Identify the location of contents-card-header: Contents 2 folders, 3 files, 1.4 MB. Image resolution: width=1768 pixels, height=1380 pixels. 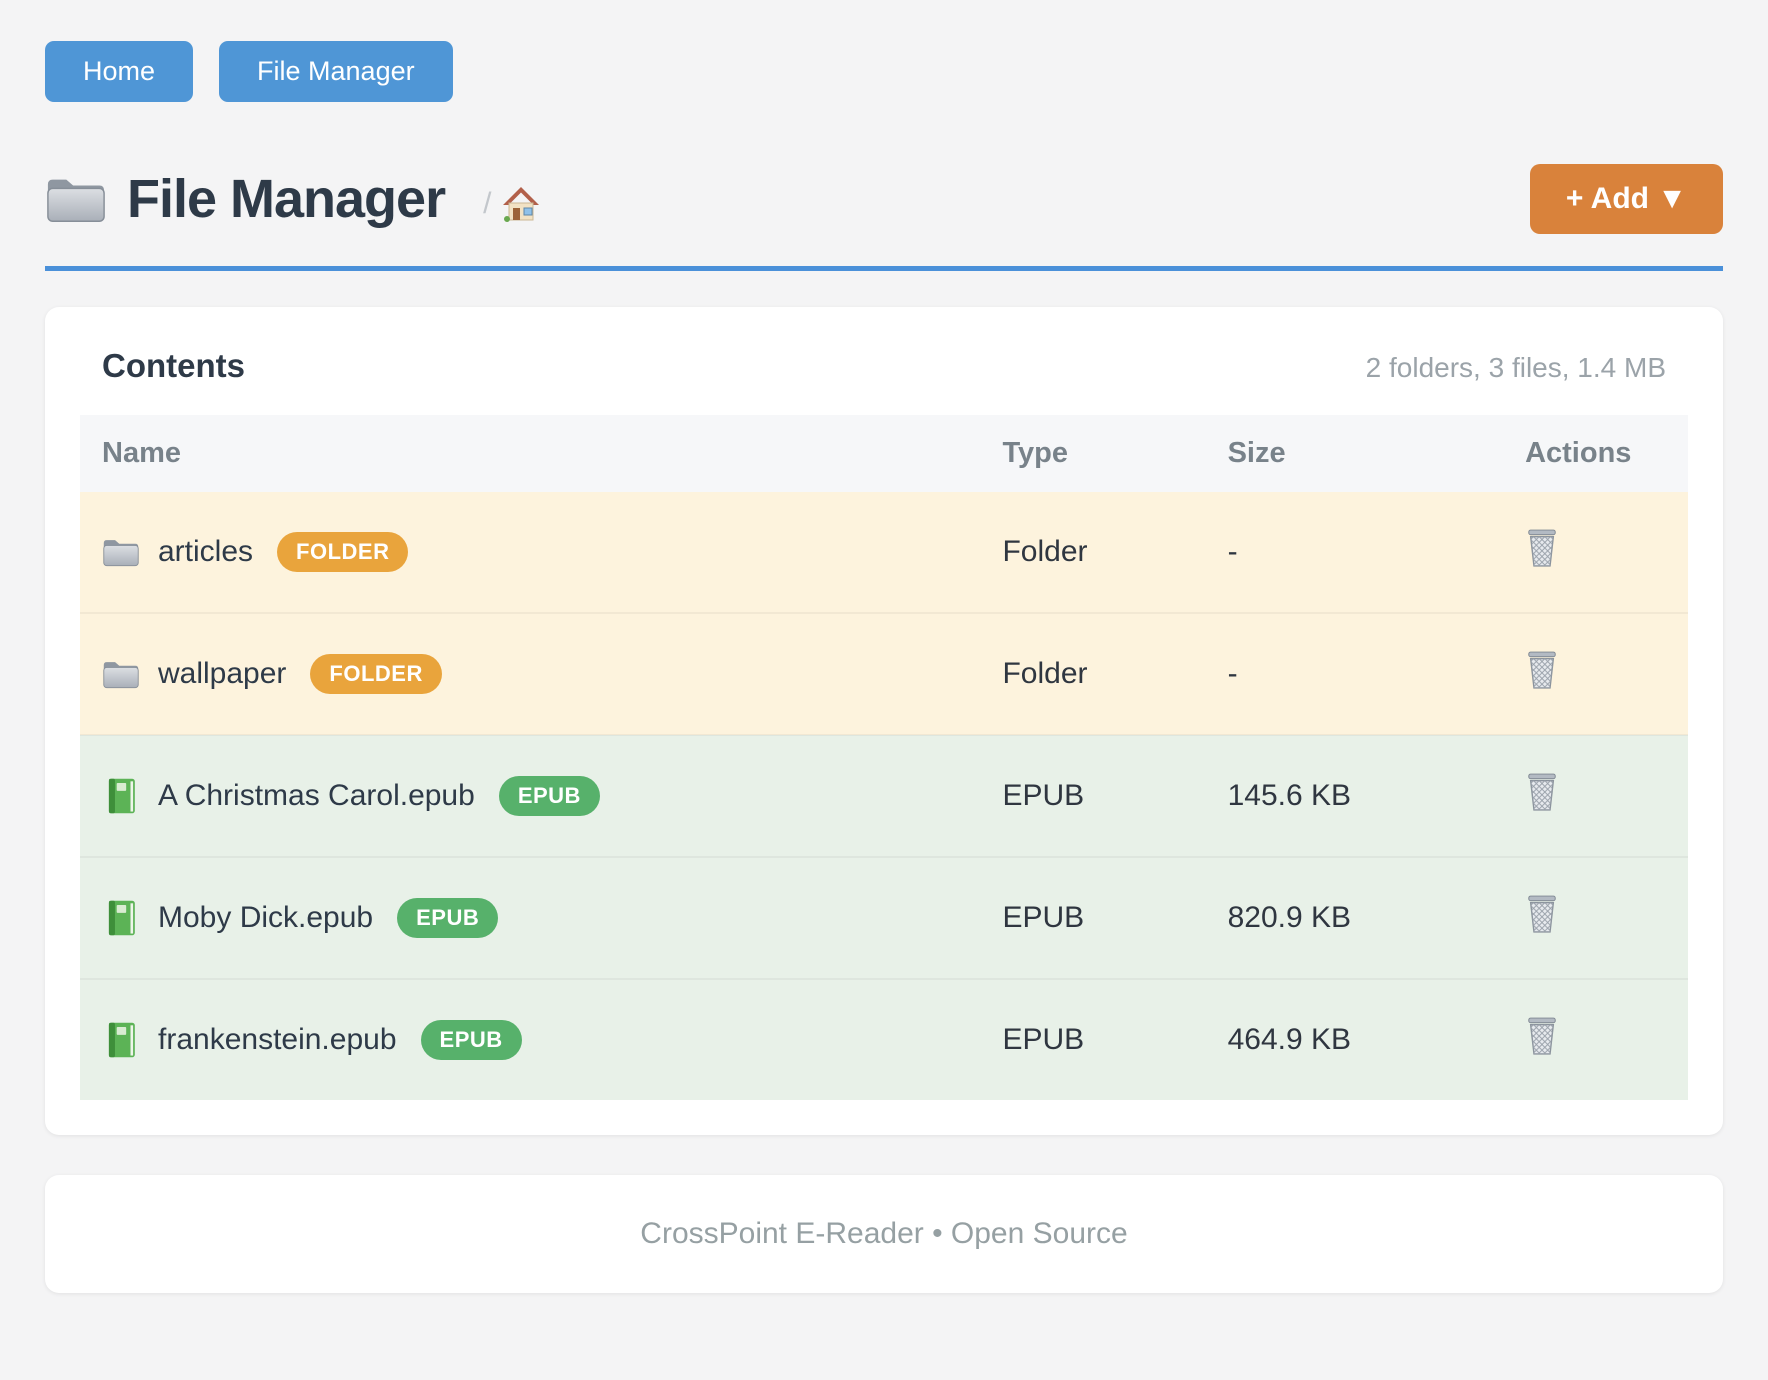
(884, 366).